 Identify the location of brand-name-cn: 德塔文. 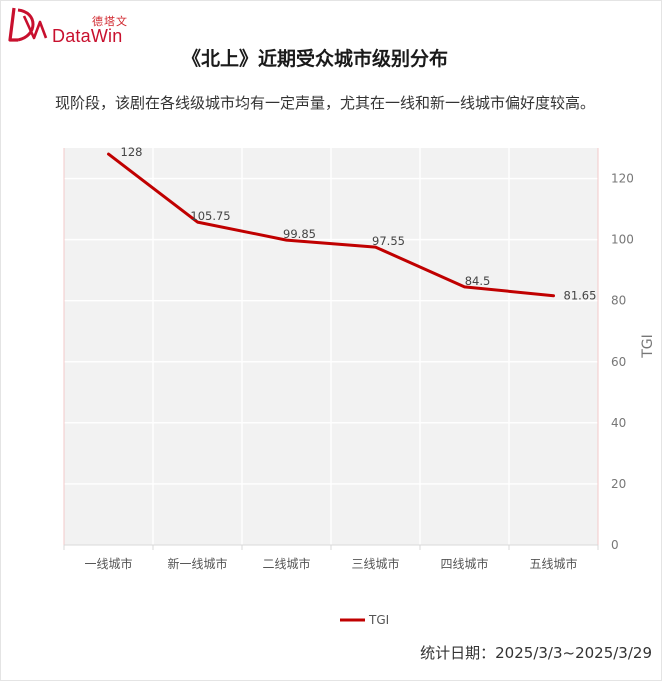
(110, 21).